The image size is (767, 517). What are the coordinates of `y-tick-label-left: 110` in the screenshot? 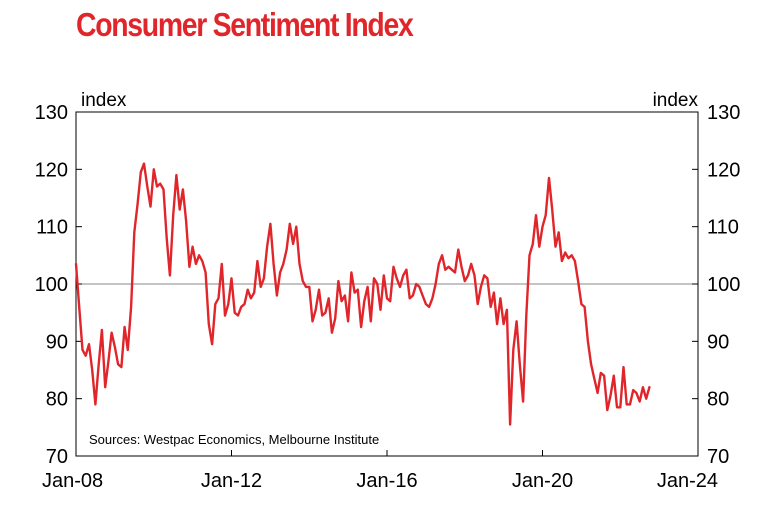 It's located at (52, 228).